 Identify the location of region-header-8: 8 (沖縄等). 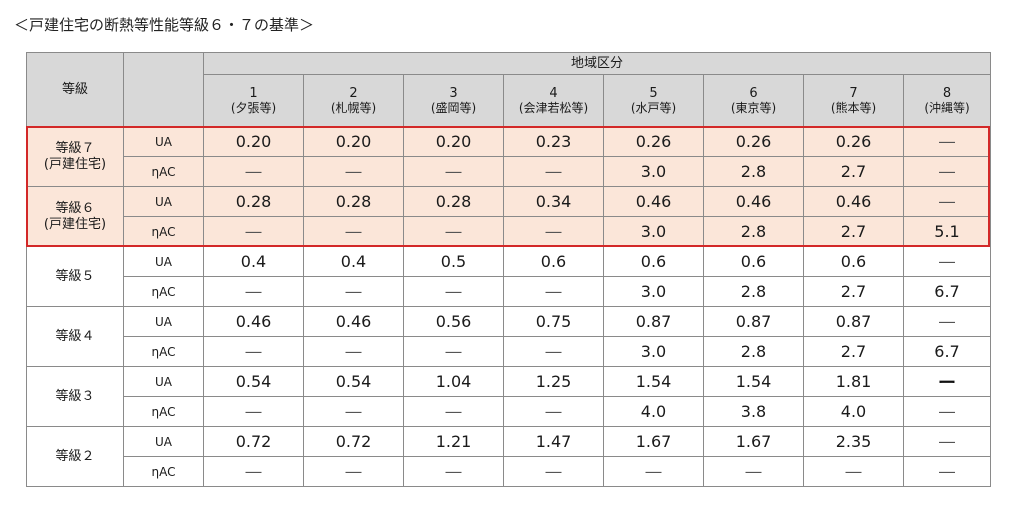
(947, 100).